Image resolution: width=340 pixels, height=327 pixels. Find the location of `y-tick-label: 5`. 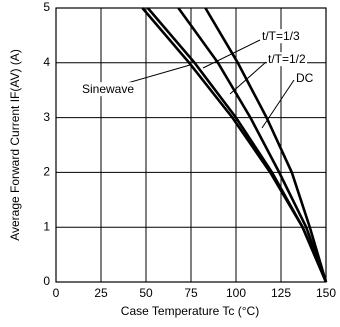

y-tick-label: 5 is located at coordinates (46, 7).